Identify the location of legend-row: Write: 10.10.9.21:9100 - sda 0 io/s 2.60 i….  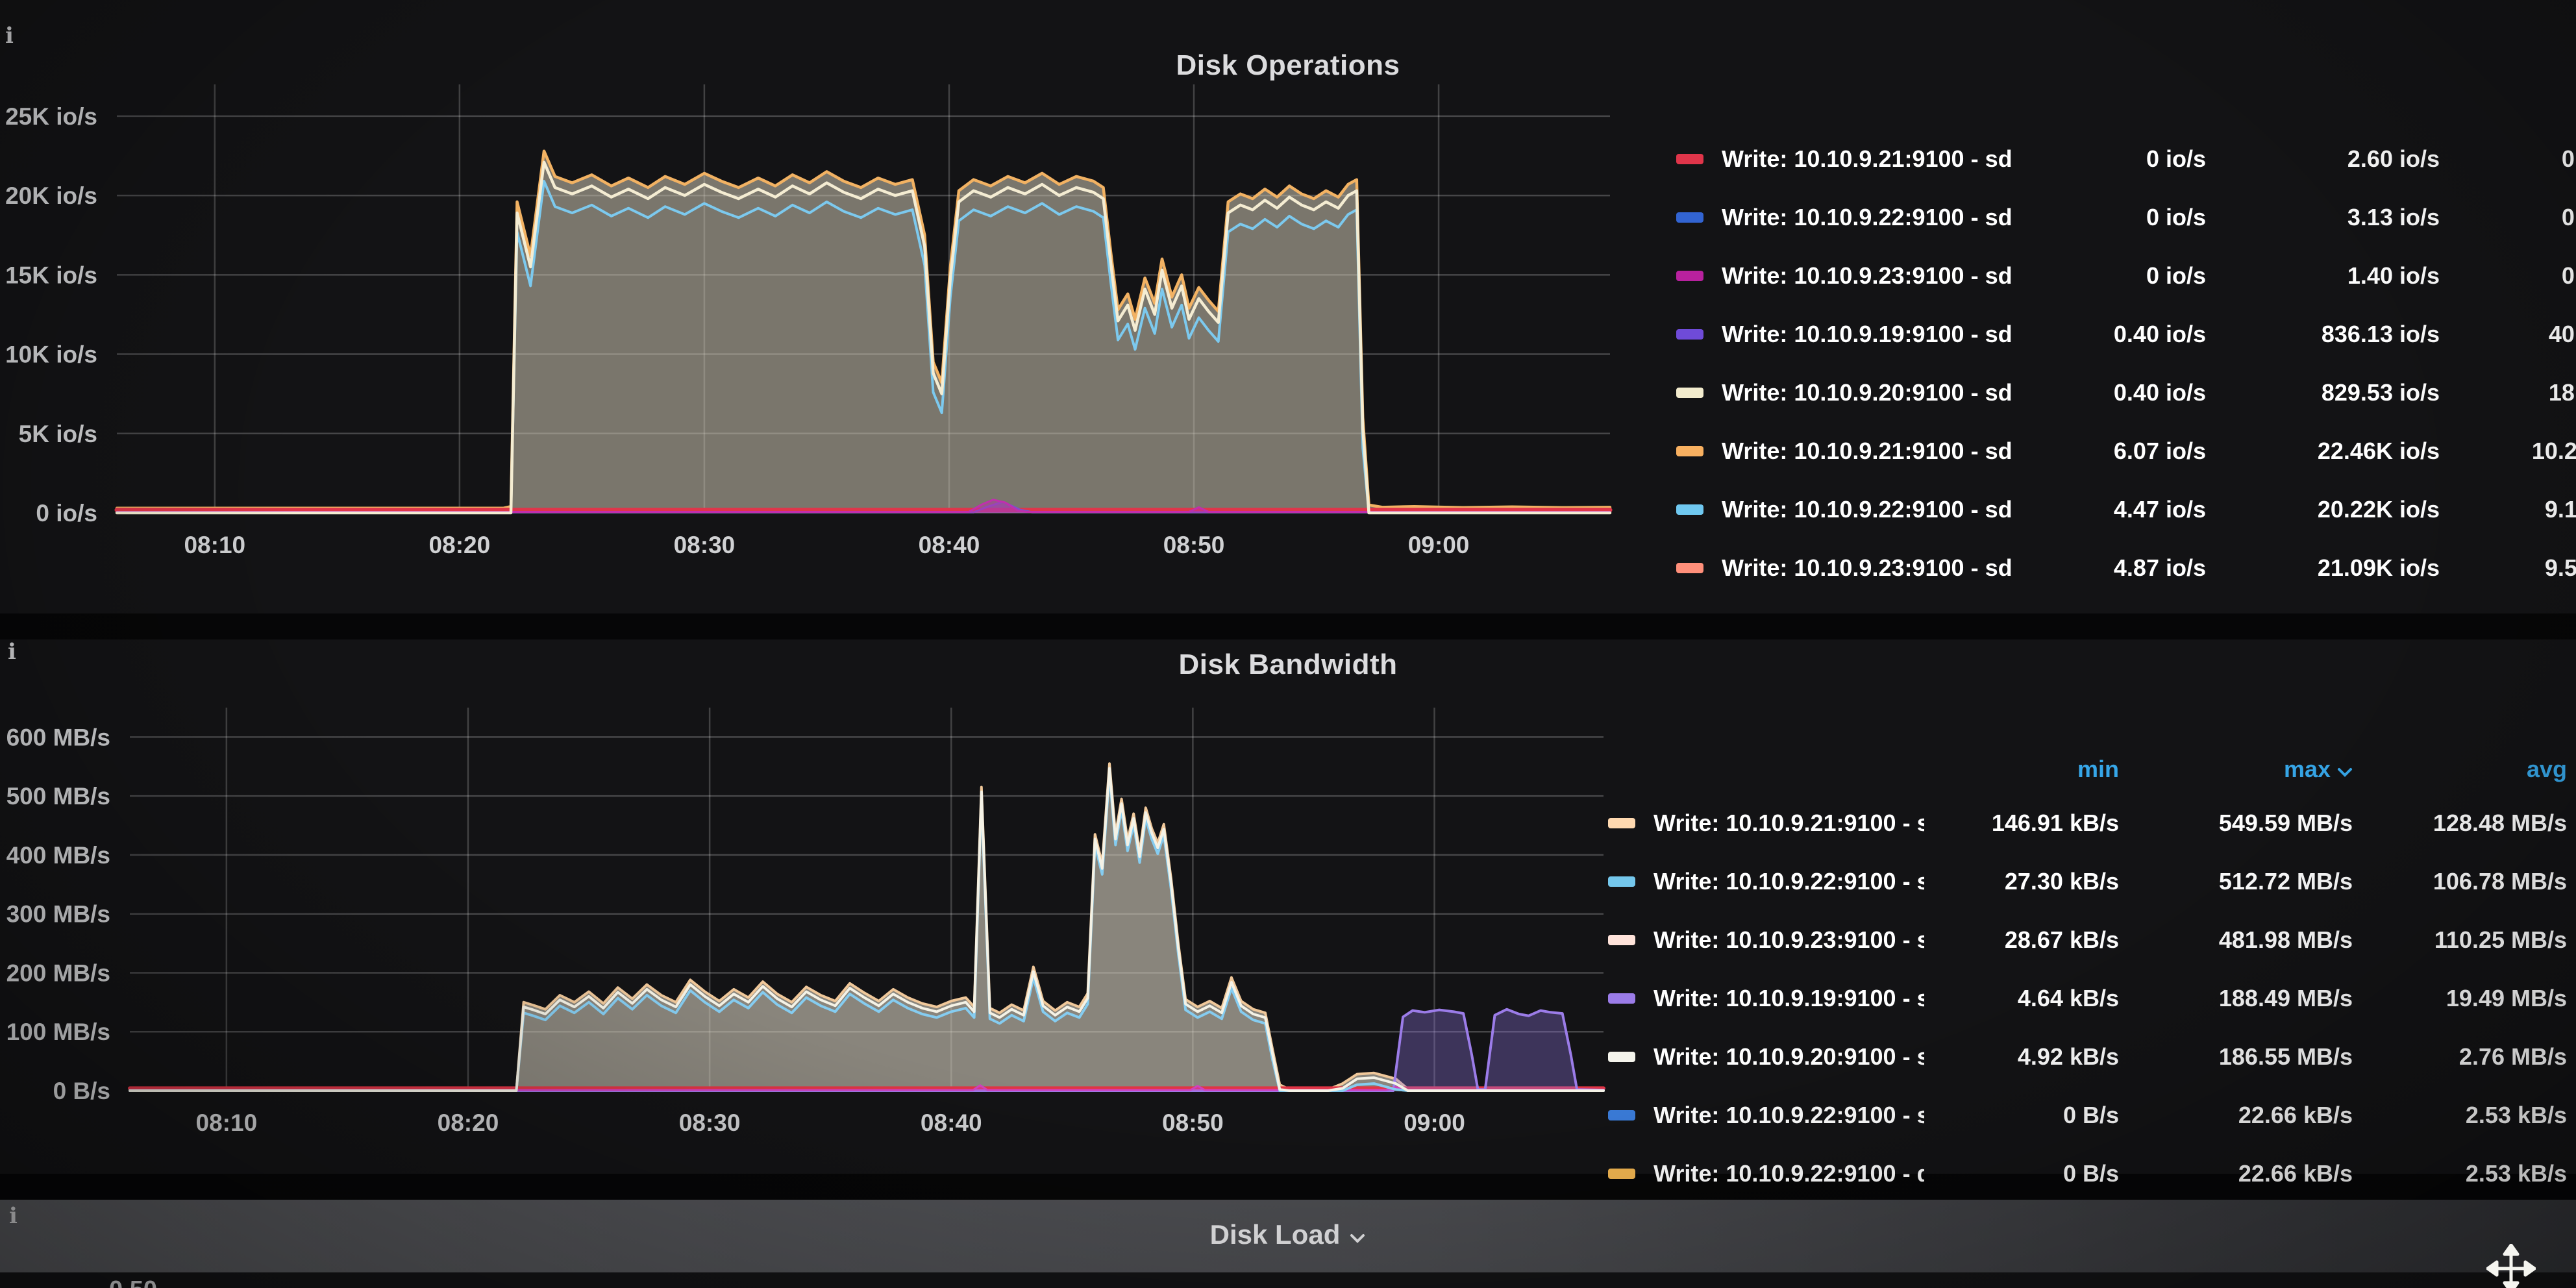
(2119, 159).